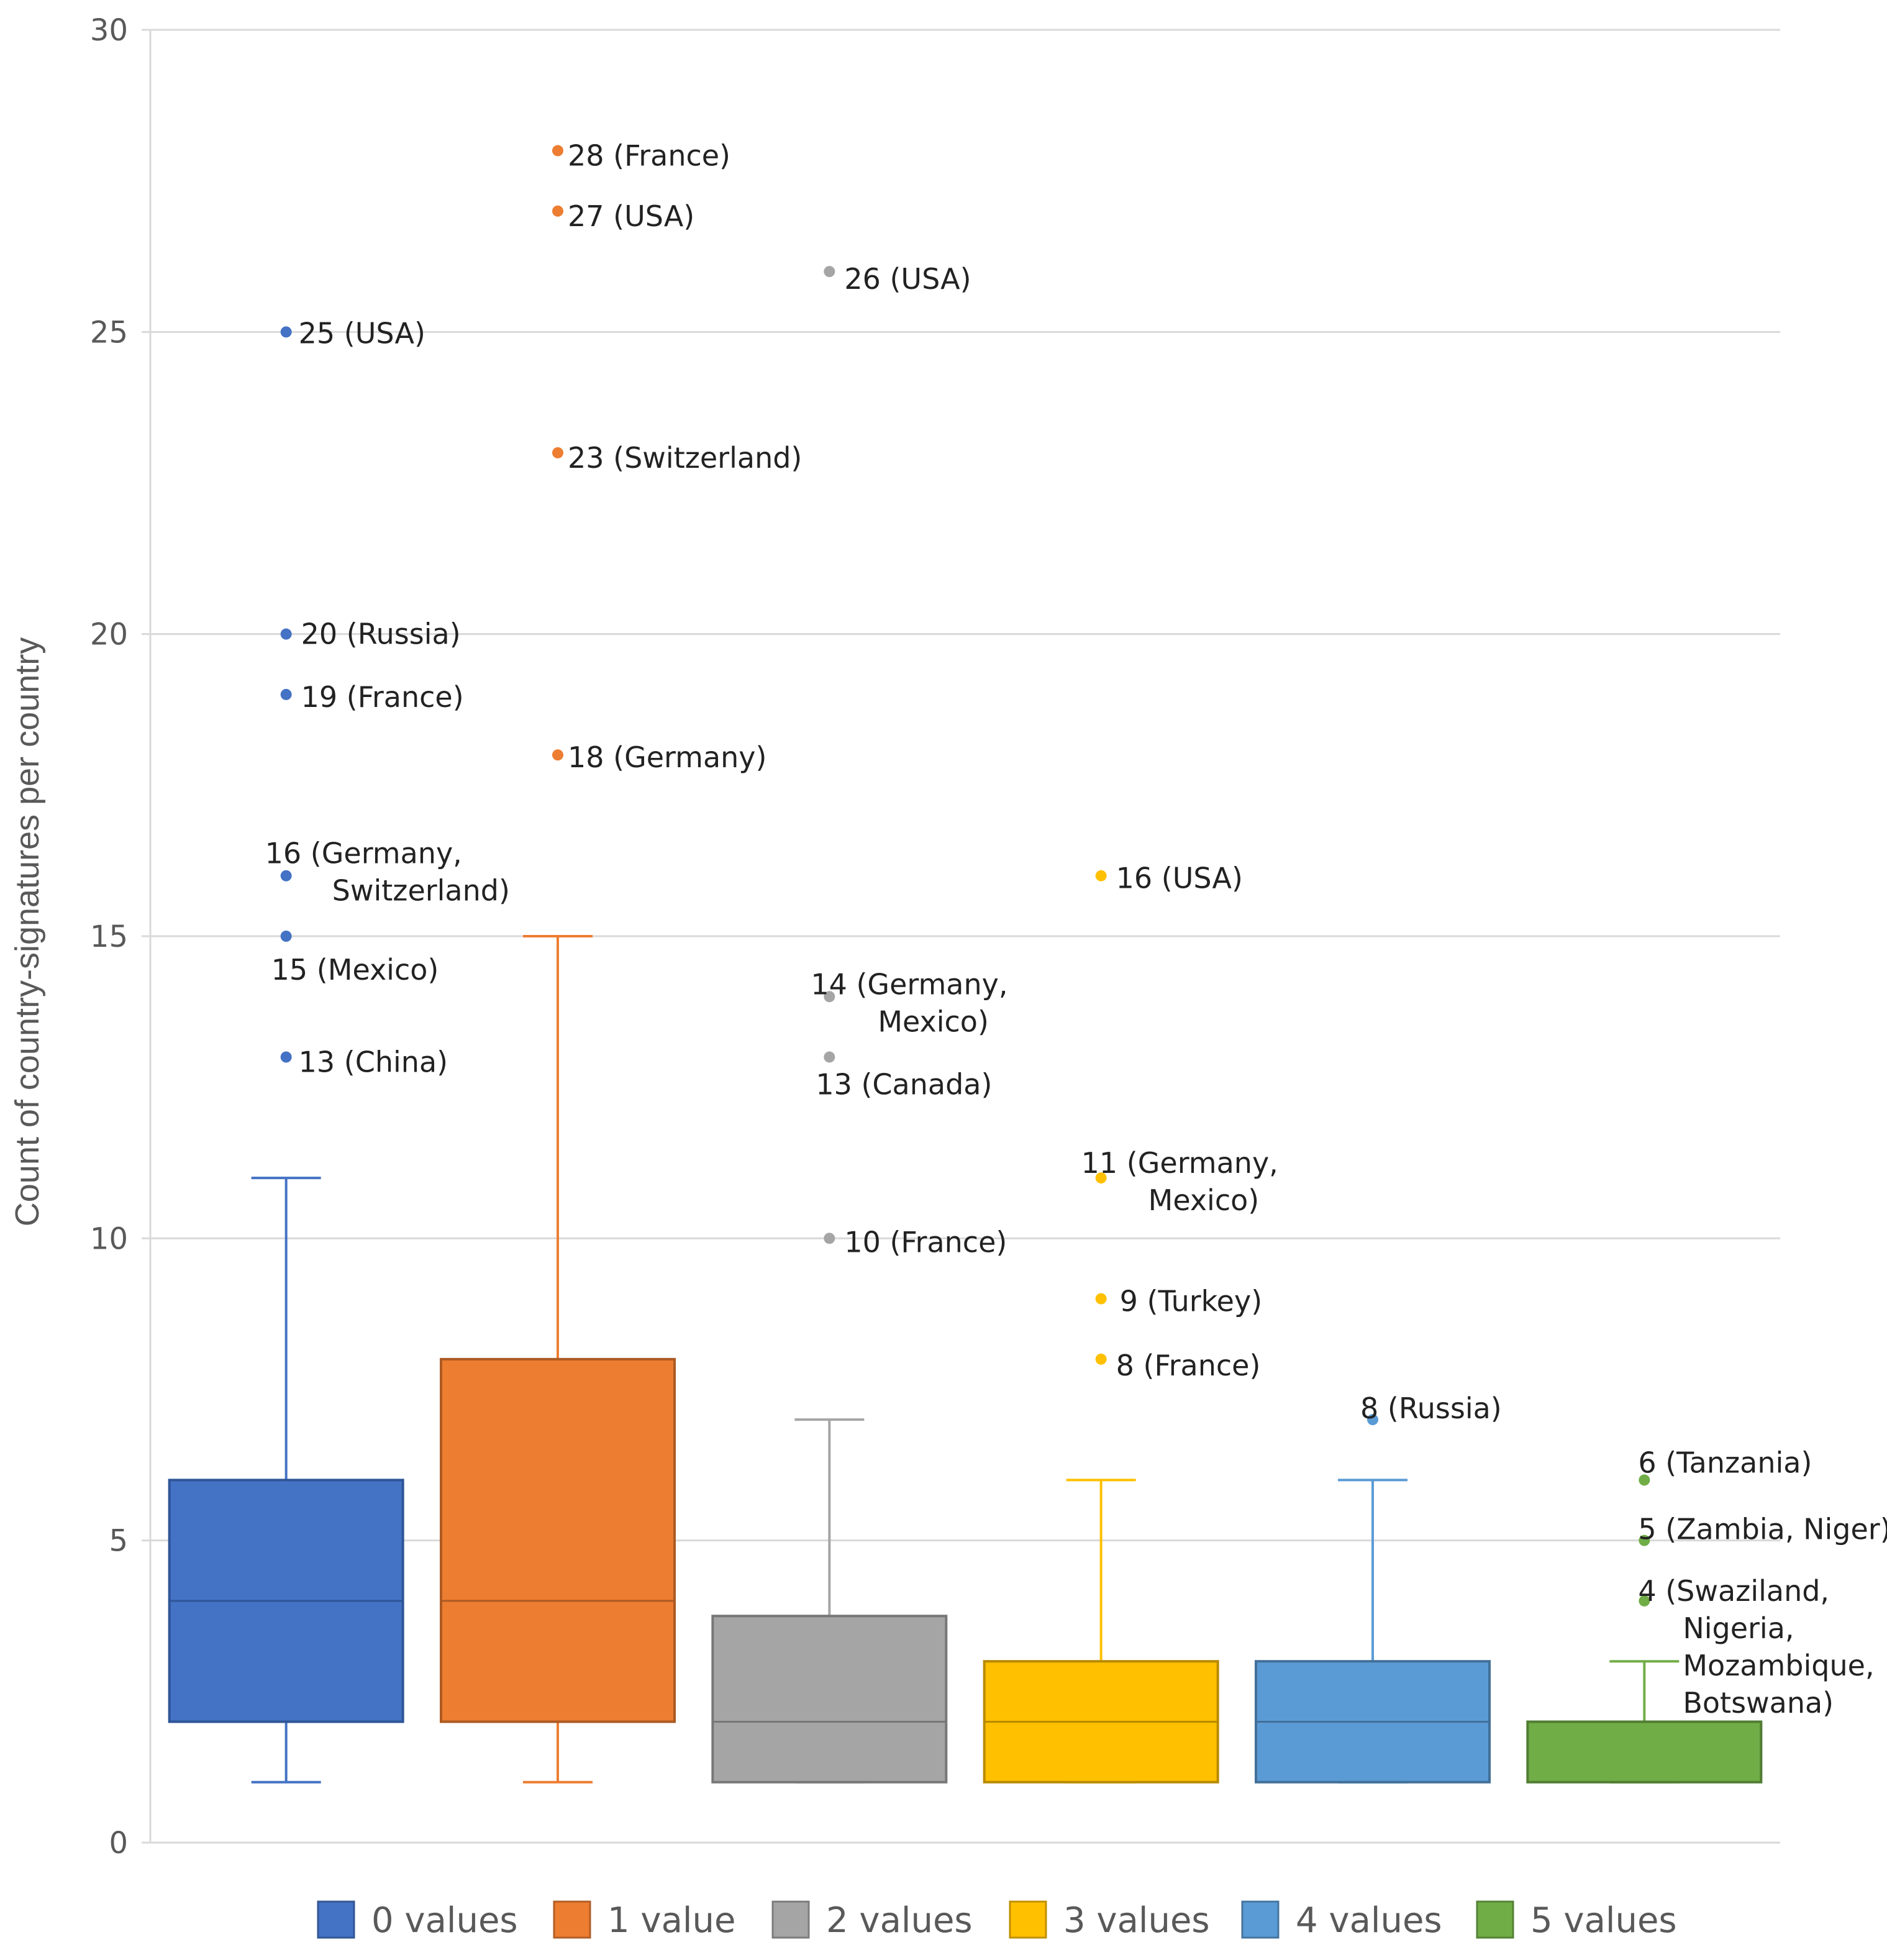 This screenshot has height=1960, width=1887. I want to click on outlier-label: 16 (USA), so click(1180, 878).